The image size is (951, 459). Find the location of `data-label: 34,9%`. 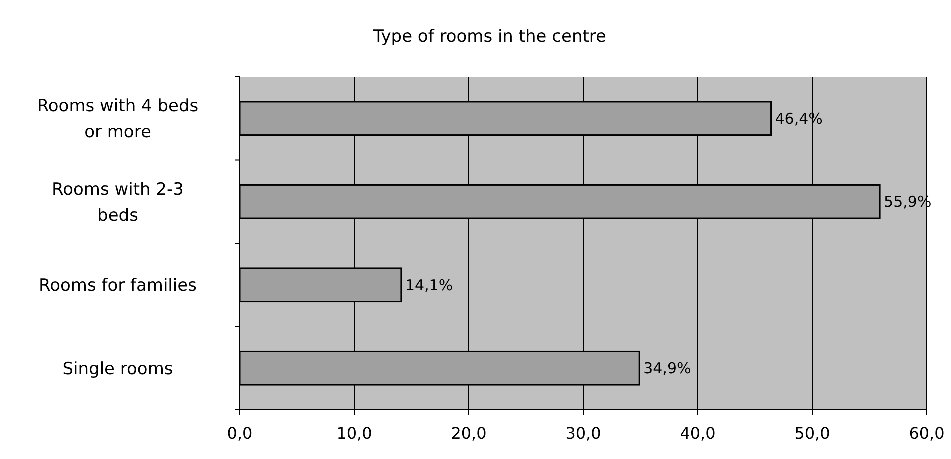

data-label: 34,9% is located at coordinates (668, 369).